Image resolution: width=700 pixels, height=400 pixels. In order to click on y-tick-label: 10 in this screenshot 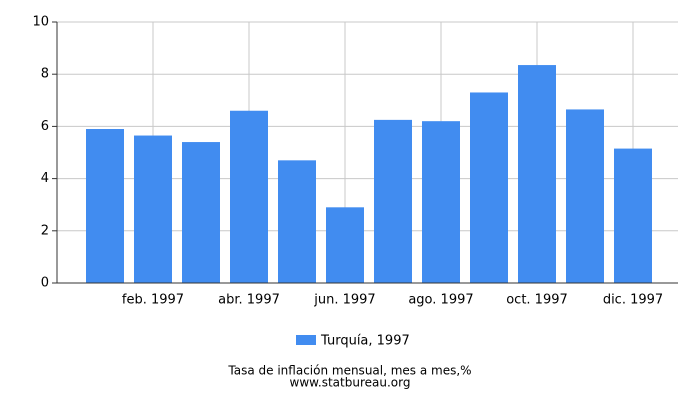, I will do `click(40, 22)`.